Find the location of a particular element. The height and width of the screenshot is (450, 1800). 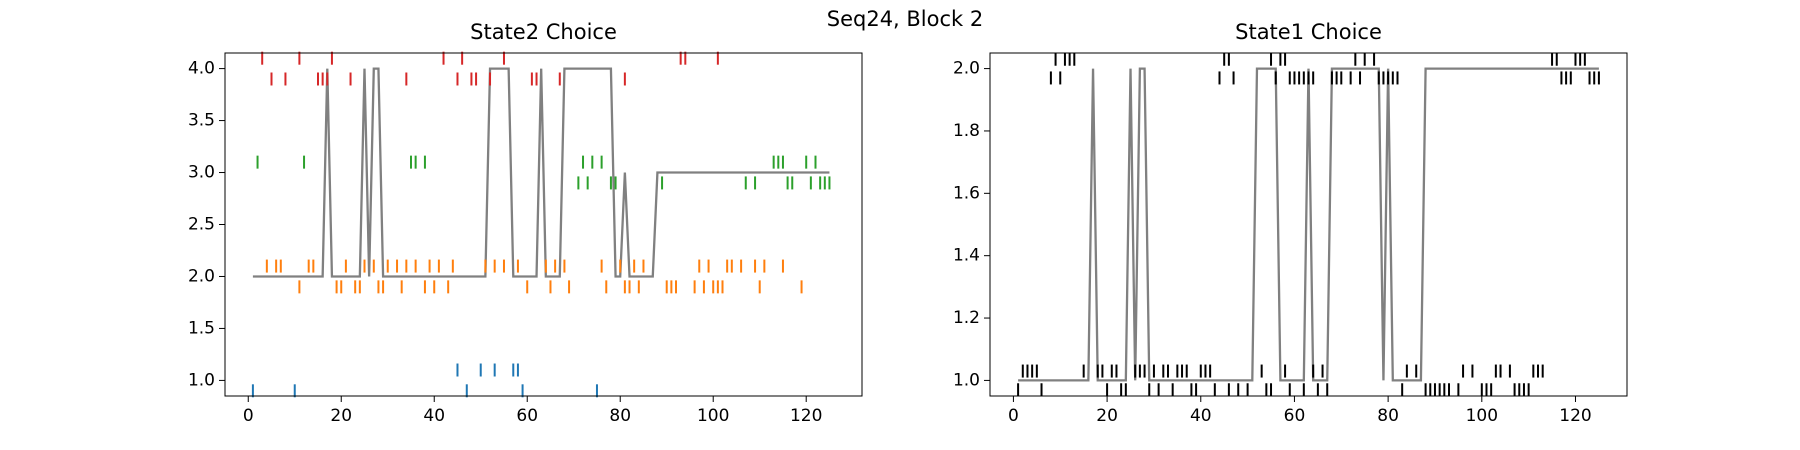

y-tick-label: 3.0 is located at coordinates (201, 173).